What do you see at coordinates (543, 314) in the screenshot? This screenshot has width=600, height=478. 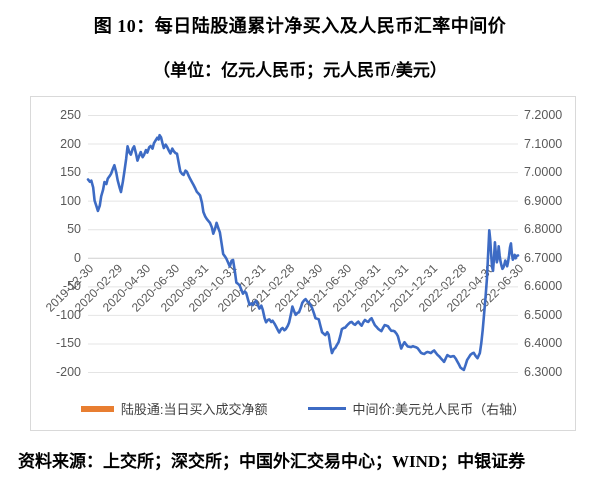 I see `right-axis-tick: 6.5000` at bounding box center [543, 314].